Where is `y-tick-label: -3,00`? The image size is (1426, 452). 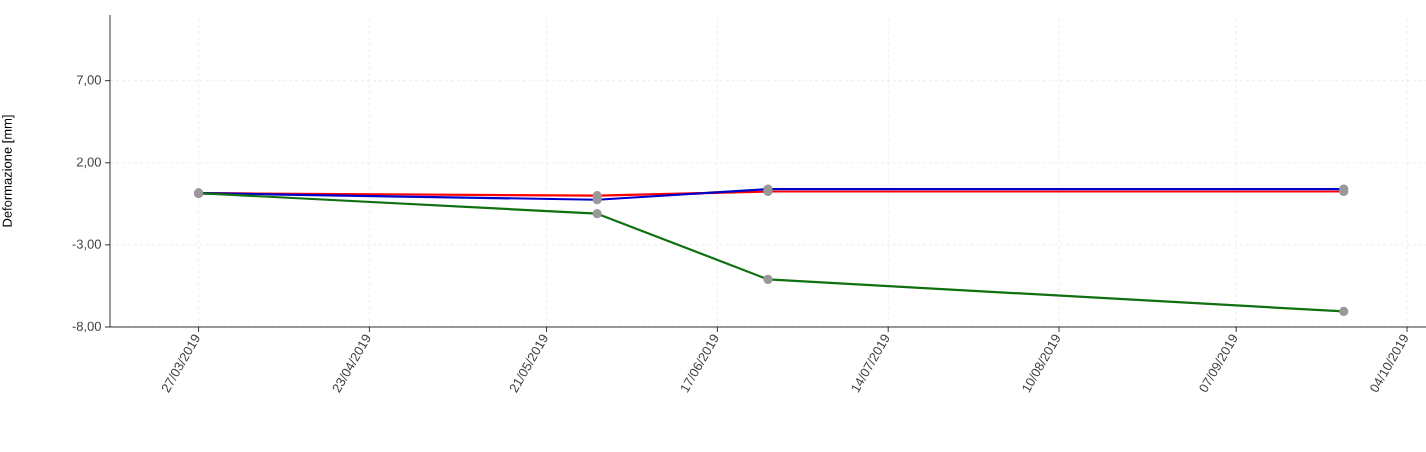
y-tick-label: -3,00 is located at coordinates (86, 245).